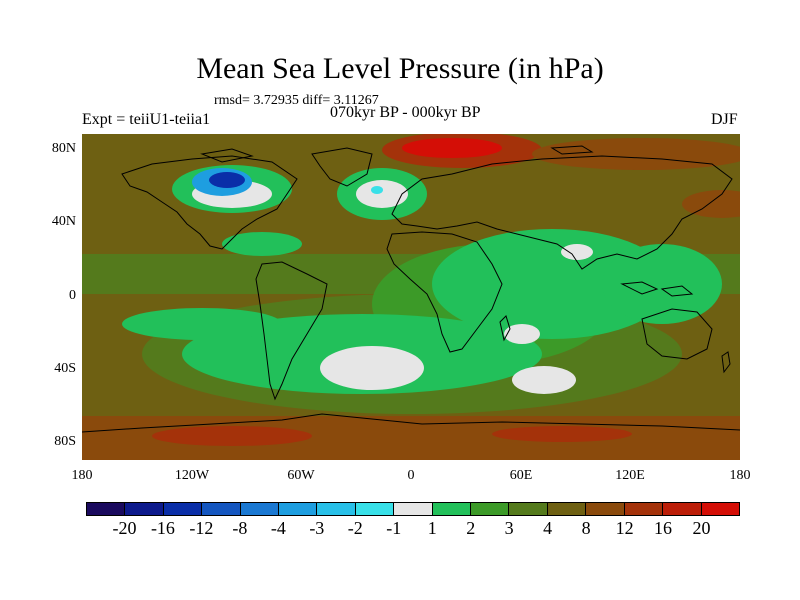  What do you see at coordinates (72, 295) in the screenshot?
I see `lat-label-0: 0` at bounding box center [72, 295].